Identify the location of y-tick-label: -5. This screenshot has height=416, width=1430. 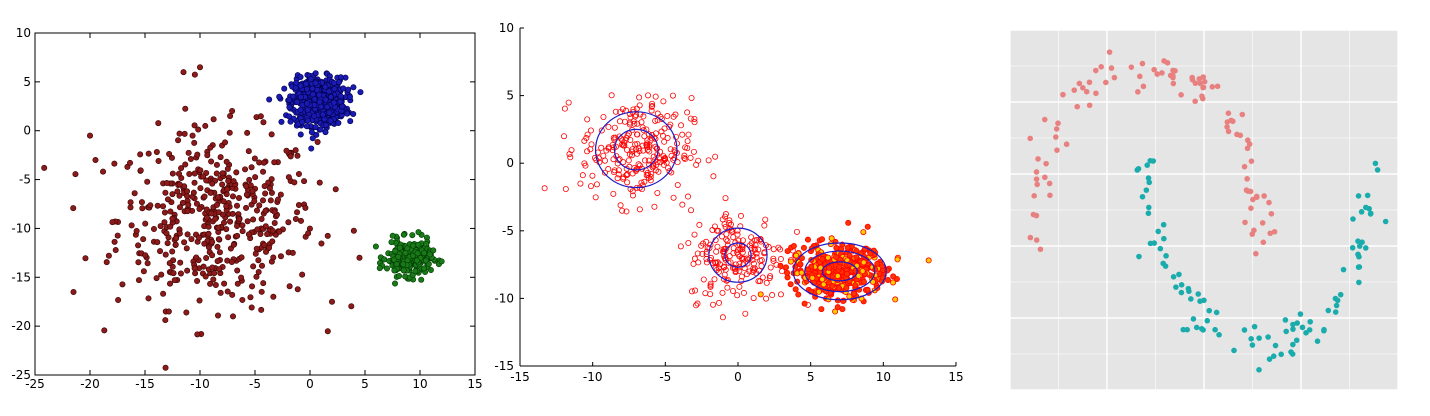
(508, 231).